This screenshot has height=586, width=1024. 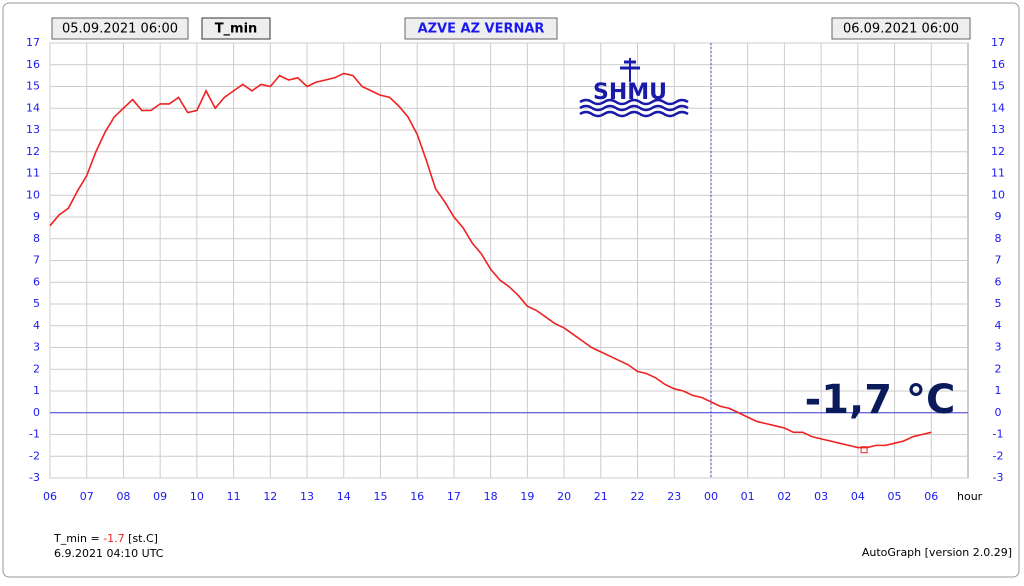 What do you see at coordinates (33, 151) in the screenshot?
I see `y-tick-label: 12` at bounding box center [33, 151].